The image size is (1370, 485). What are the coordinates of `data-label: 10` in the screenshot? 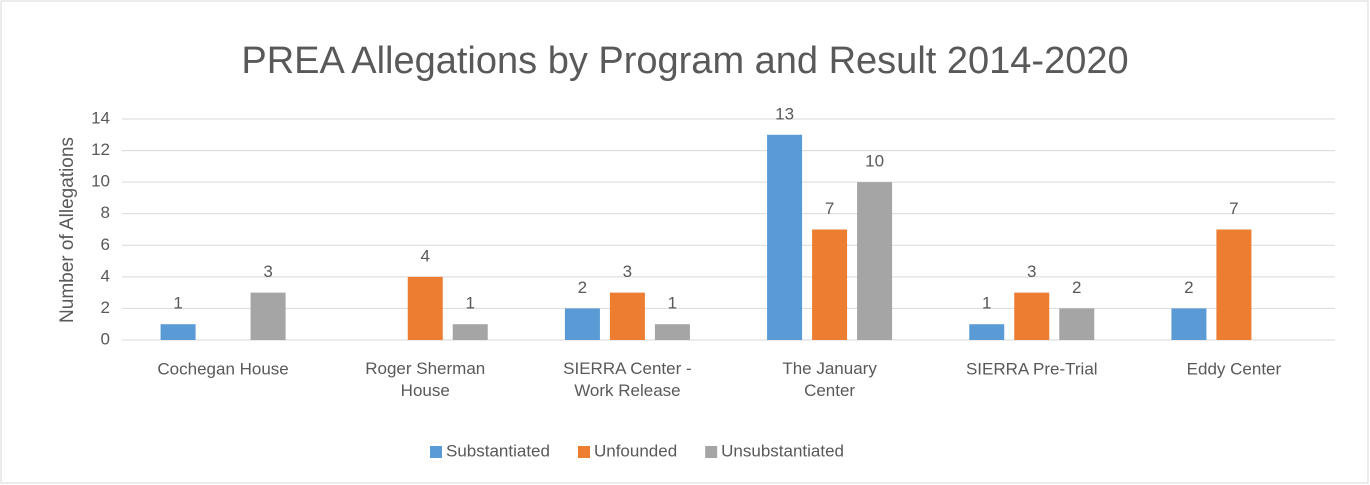 It's located at (874, 161).